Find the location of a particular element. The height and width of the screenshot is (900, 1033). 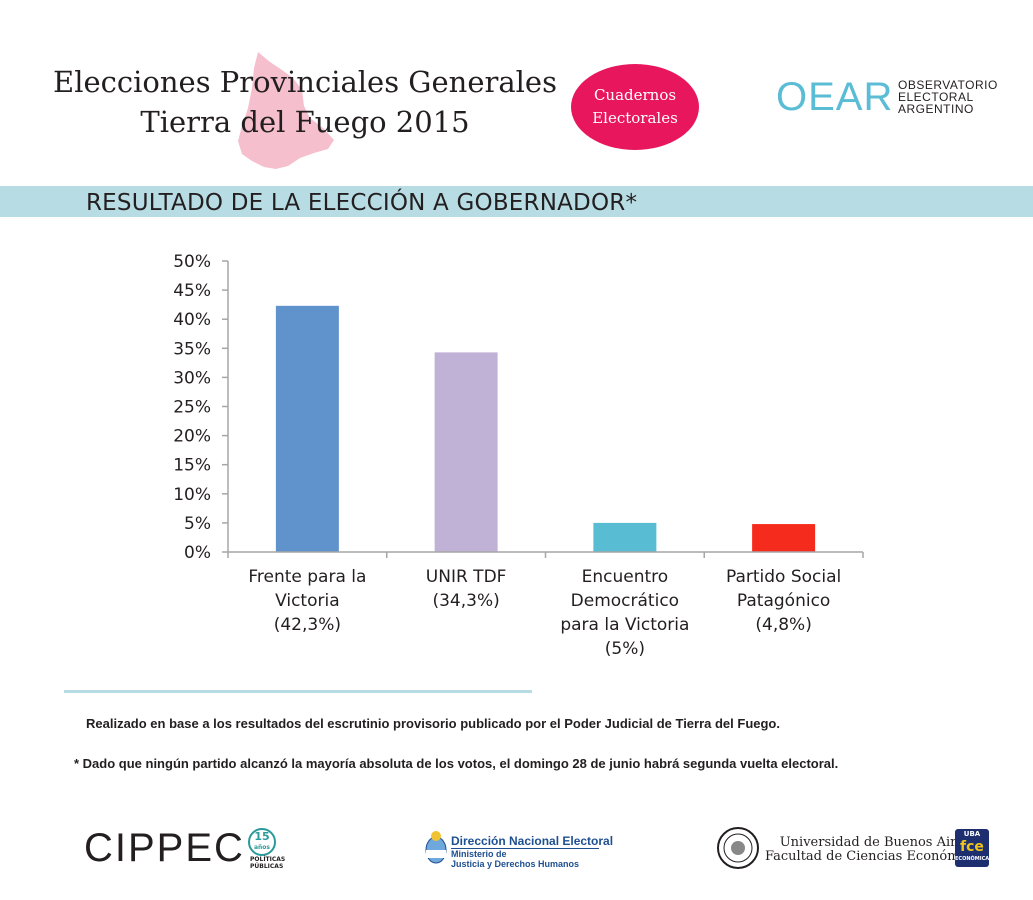

fce-top: UBA is located at coordinates (972, 834).